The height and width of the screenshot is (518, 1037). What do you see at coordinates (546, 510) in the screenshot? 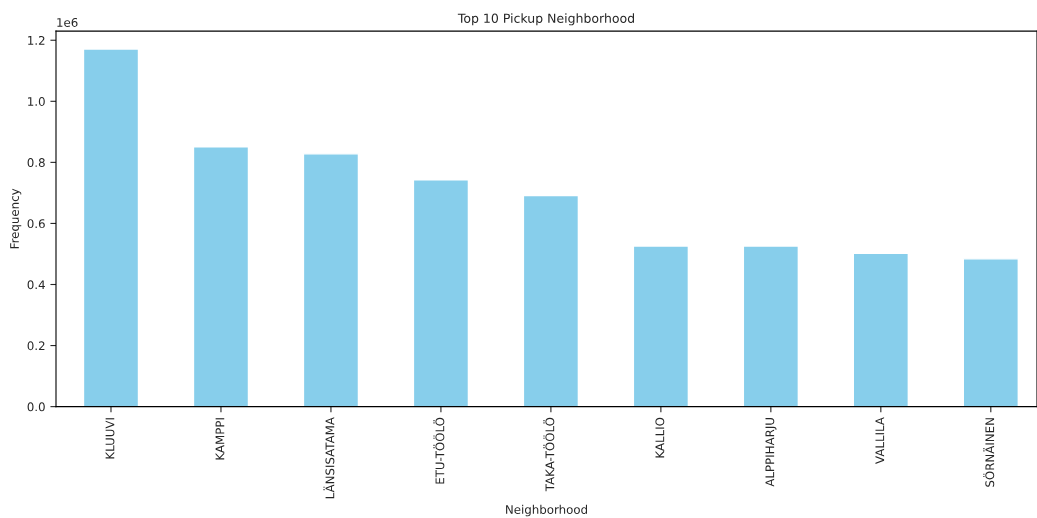
I see `x-axis-title: Neighborhood` at bounding box center [546, 510].